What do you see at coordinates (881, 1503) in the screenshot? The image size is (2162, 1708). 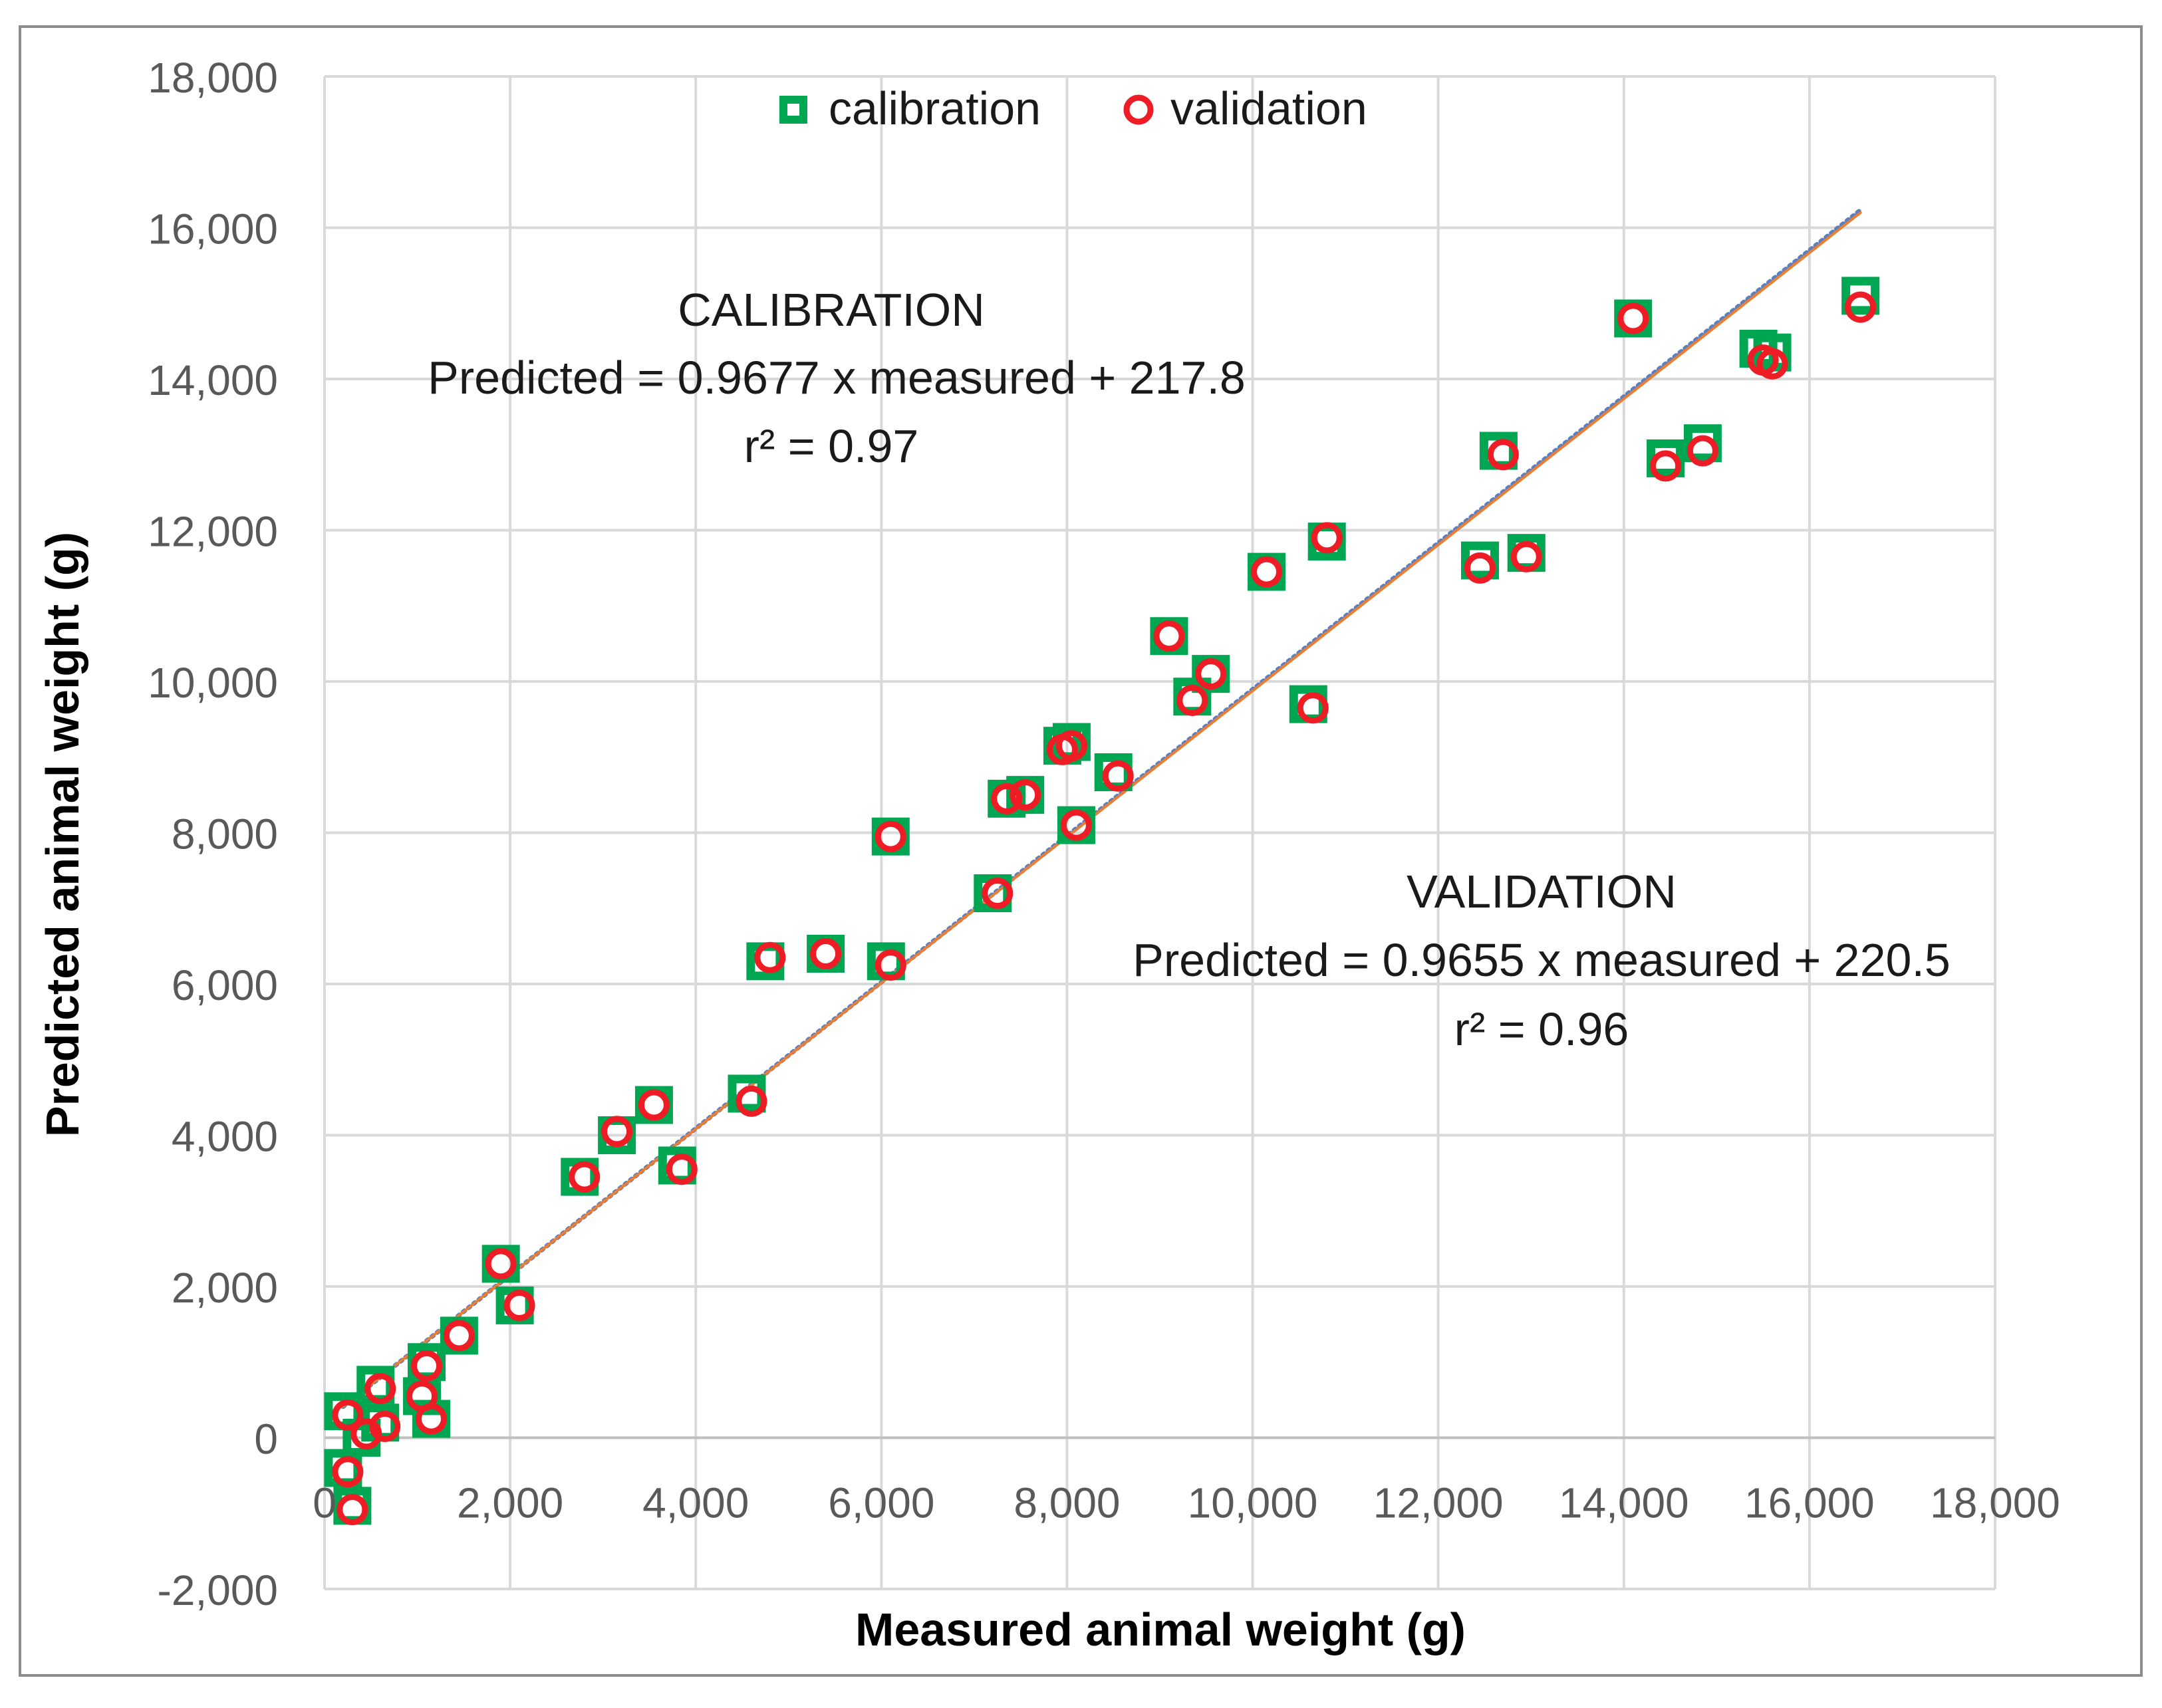 I see `x-tick-label: 6,000` at bounding box center [881, 1503].